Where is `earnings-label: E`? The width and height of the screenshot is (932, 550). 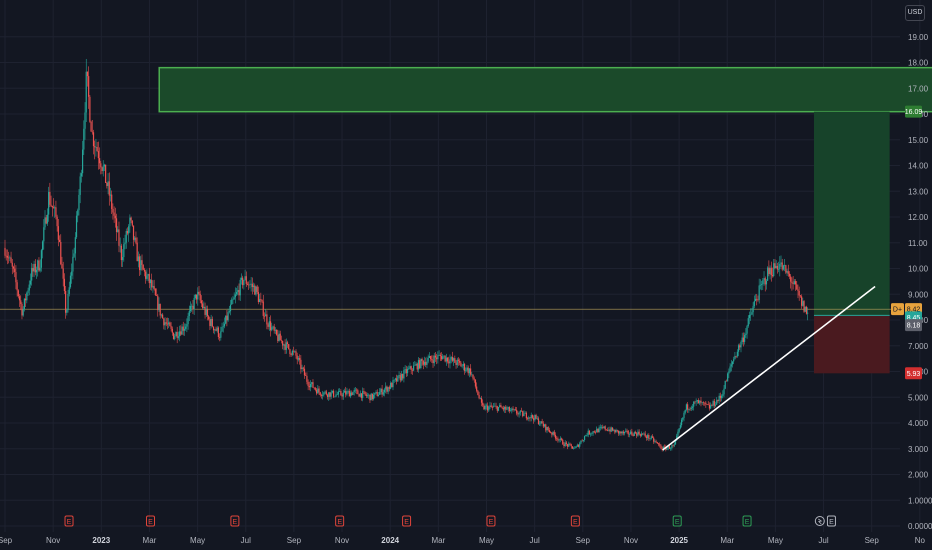
earnings-label: E is located at coordinates (747, 522).